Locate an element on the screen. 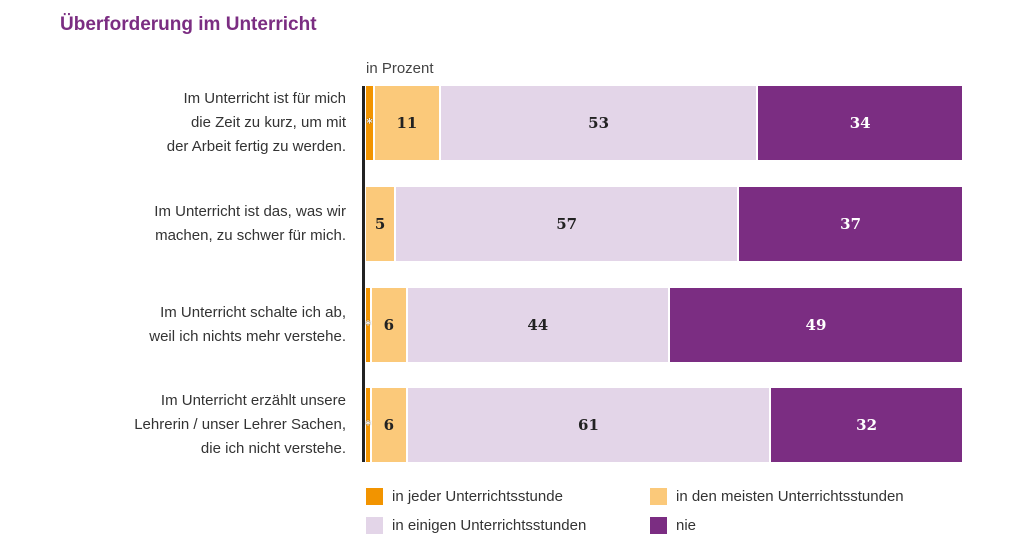 Image resolution: width=1024 pixels, height=556 pixels. legend-label: in einigen Unterrichtsstunden is located at coordinates (489, 525).